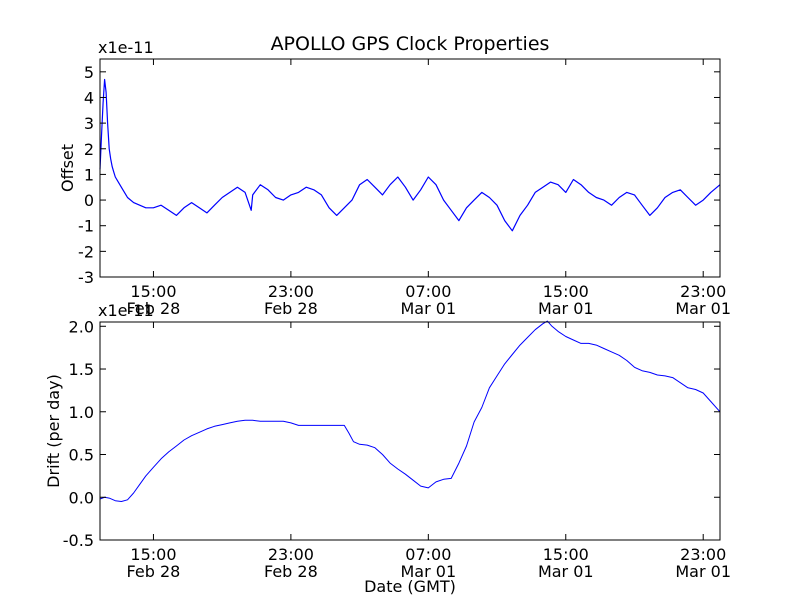 The width and height of the screenshot is (800, 600). I want to click on offset-x-tick-time-label: 07:00, so click(428, 291).